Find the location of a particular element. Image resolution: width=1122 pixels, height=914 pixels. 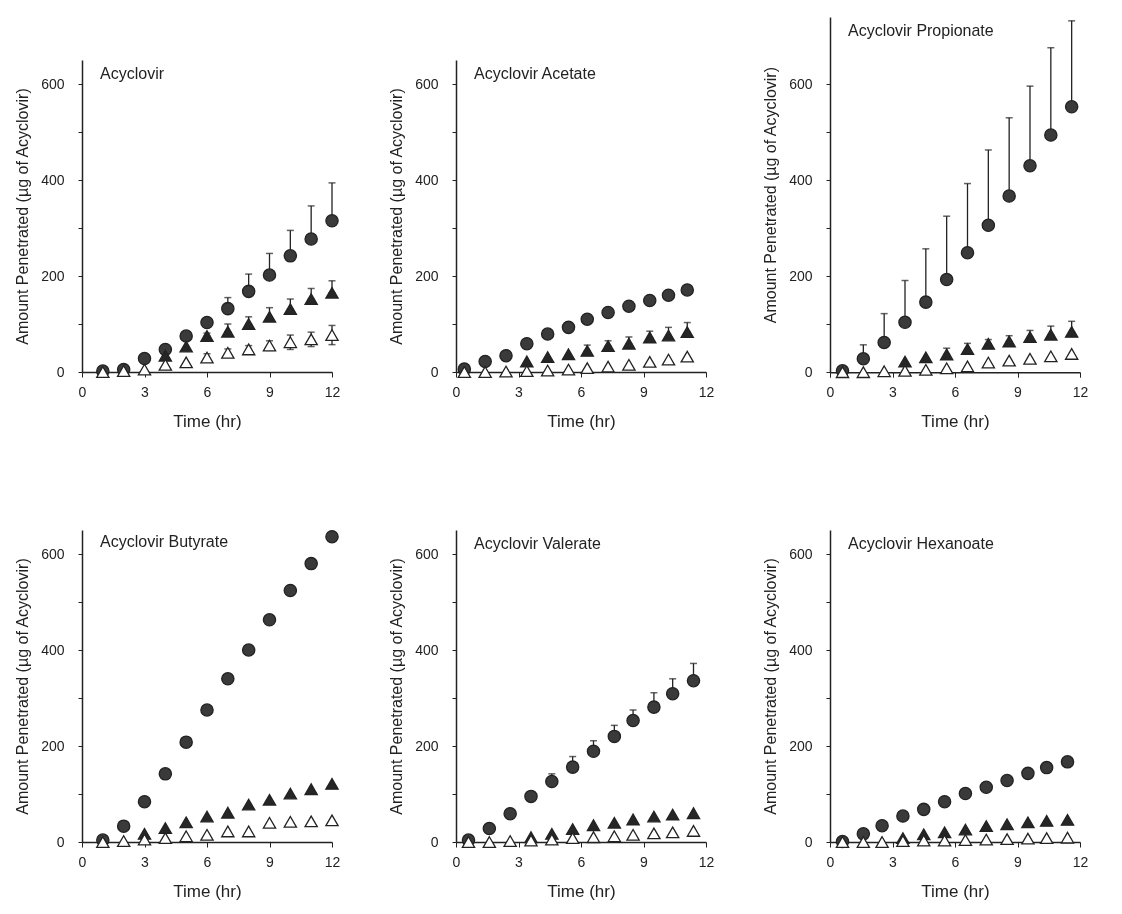

chart-title: Acyclovir Hexanoate is located at coordinates (921, 543).